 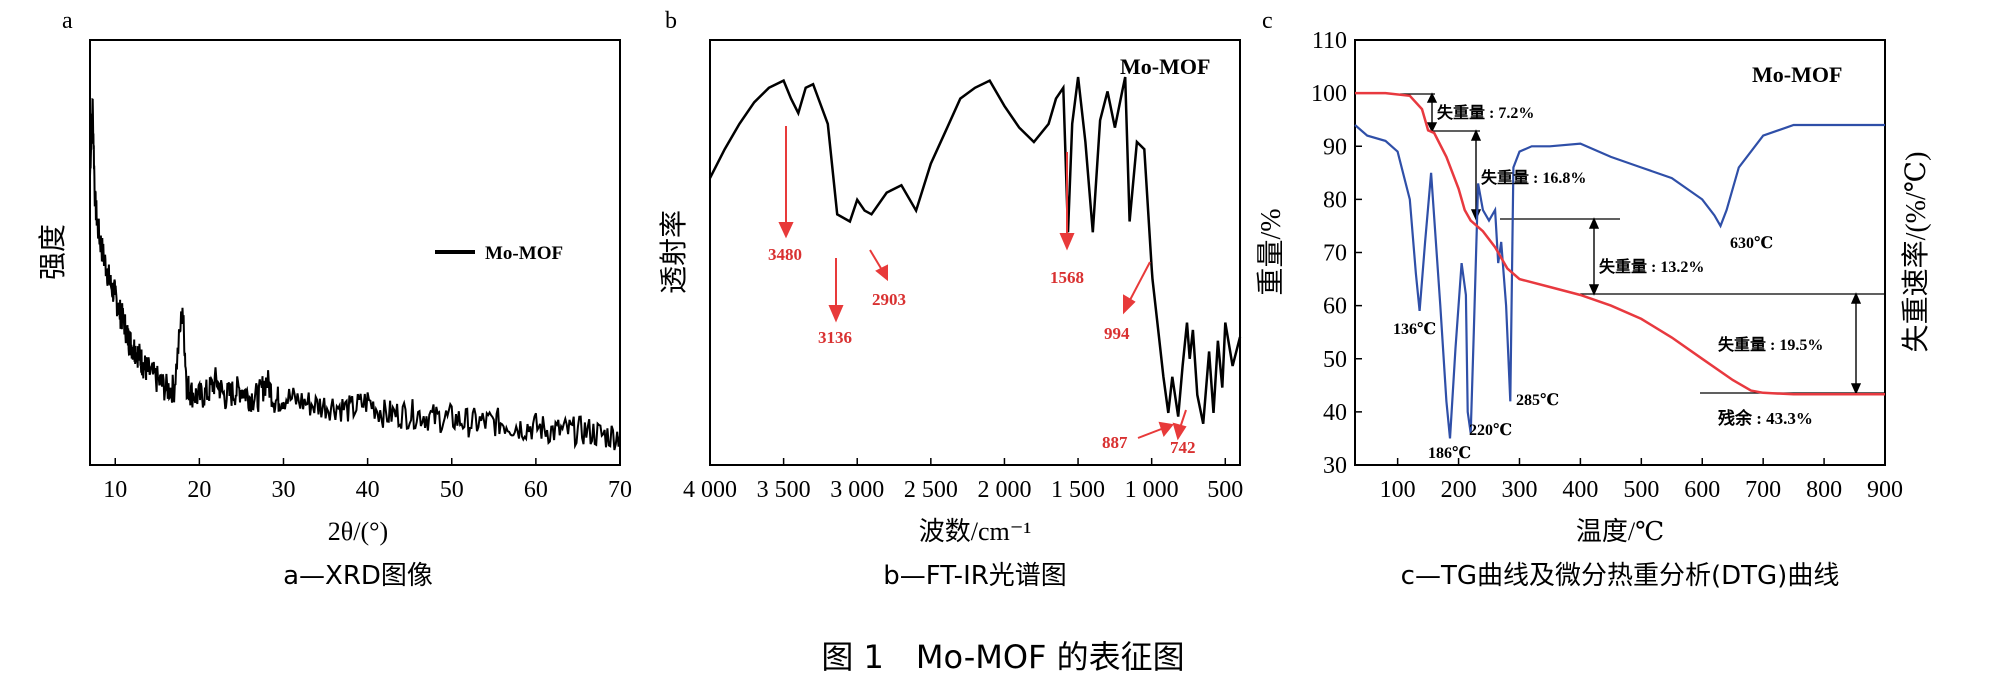 I want to click on panel-b-x-ticks: 4 000 3 500 3 000 2 500 2 000 1 500 1 000 500, so click(x=963, y=480).